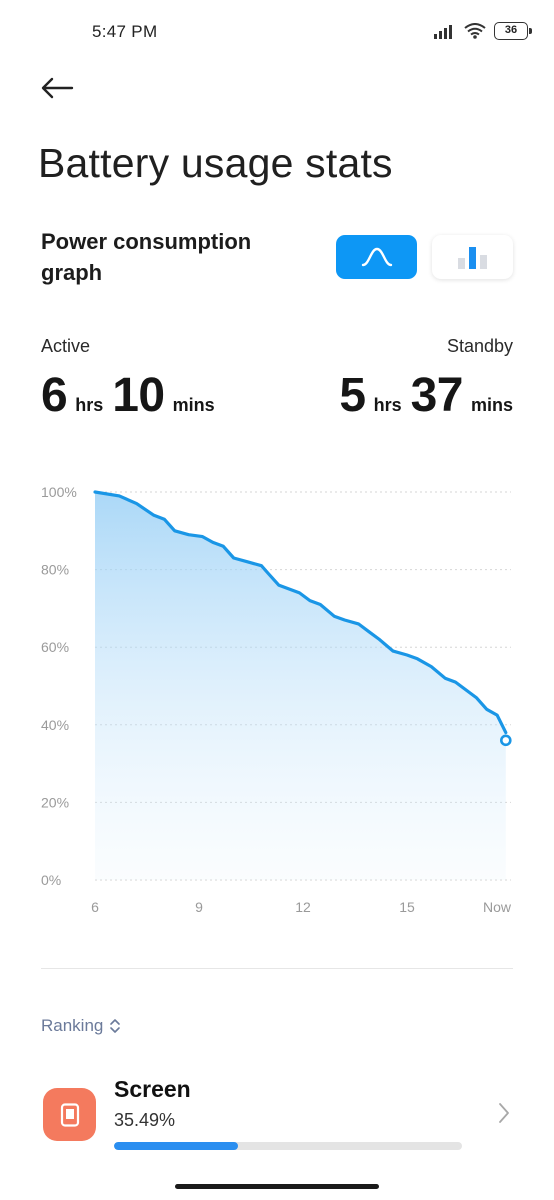 This screenshot has height=1200, width=554. Describe the element at coordinates (491, 405) in the screenshot. I see `standby-minutes-unit: mins` at that location.